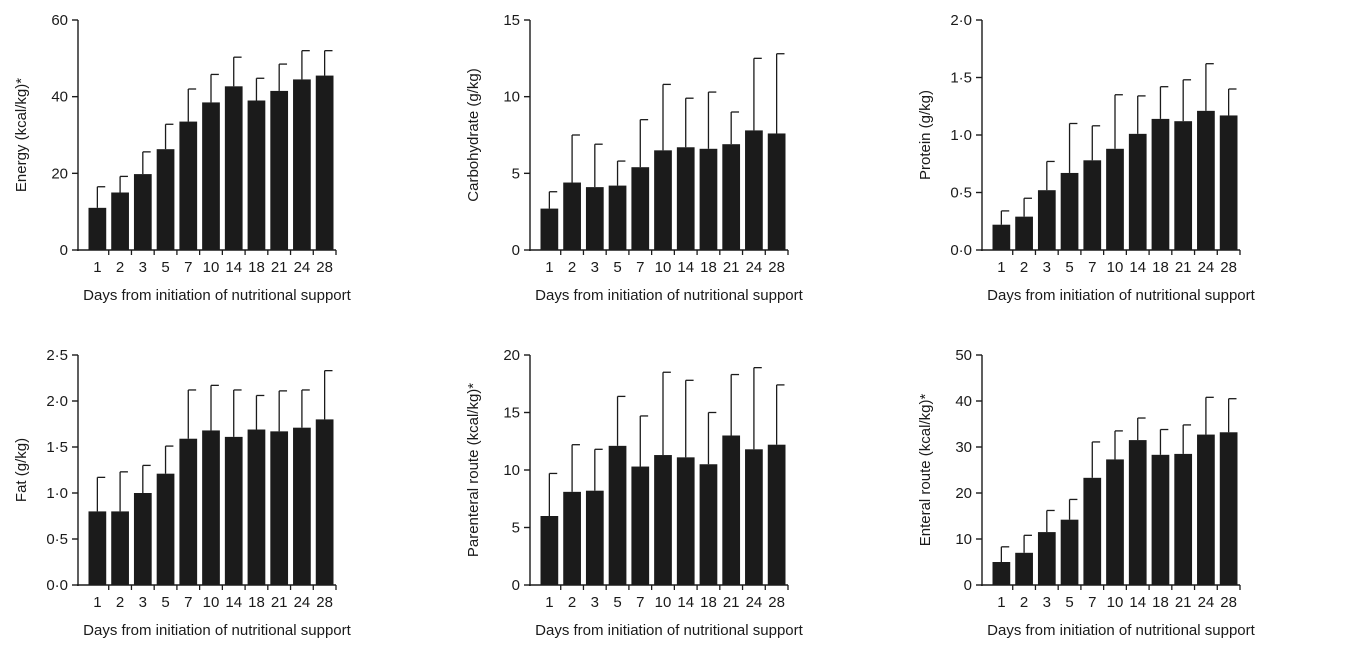  I want to click on y-axis-label: Energy (kcal/kg)*, so click(21, 135).